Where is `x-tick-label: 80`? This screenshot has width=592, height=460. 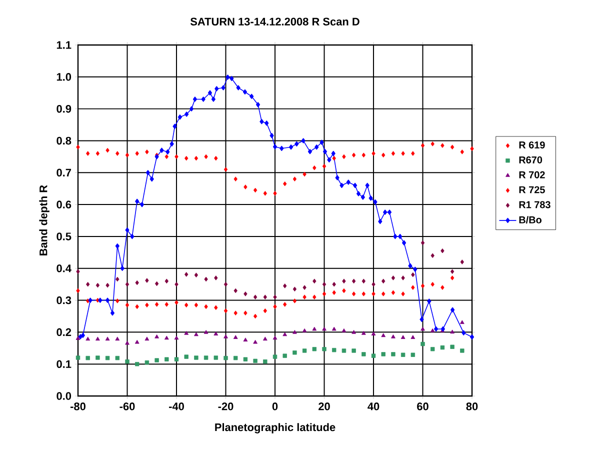
x-tick-label: 80 is located at coordinates (472, 406).